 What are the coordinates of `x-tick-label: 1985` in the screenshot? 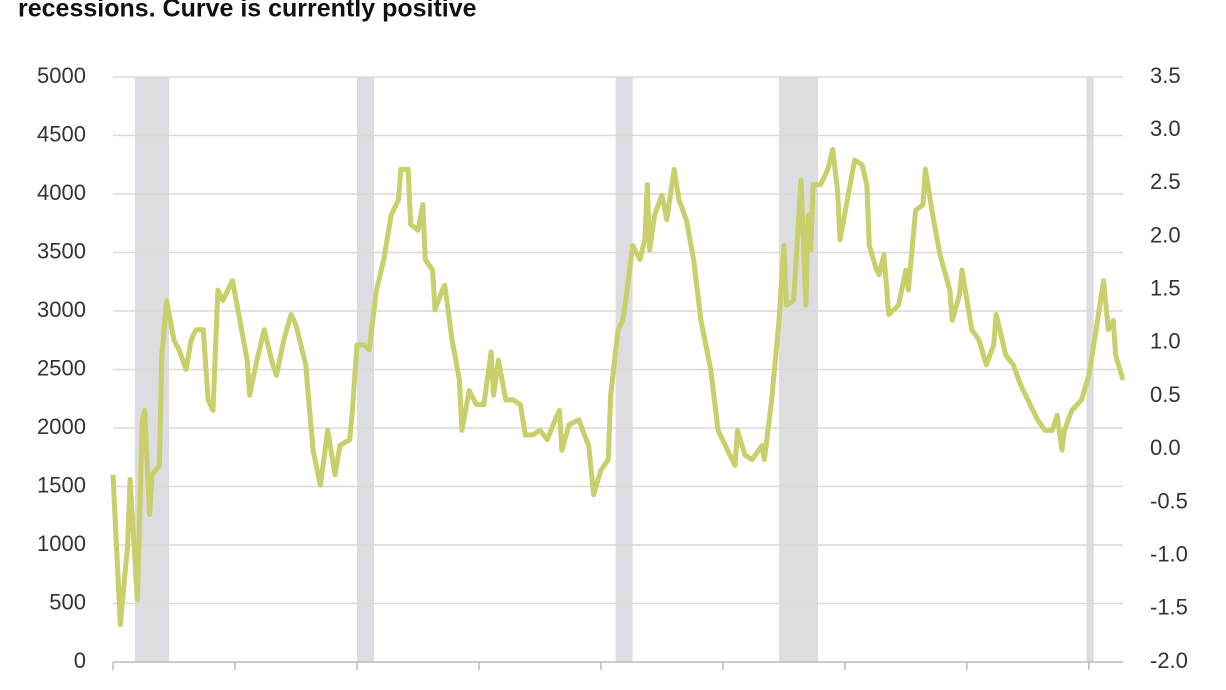 It's located at (235, 688).